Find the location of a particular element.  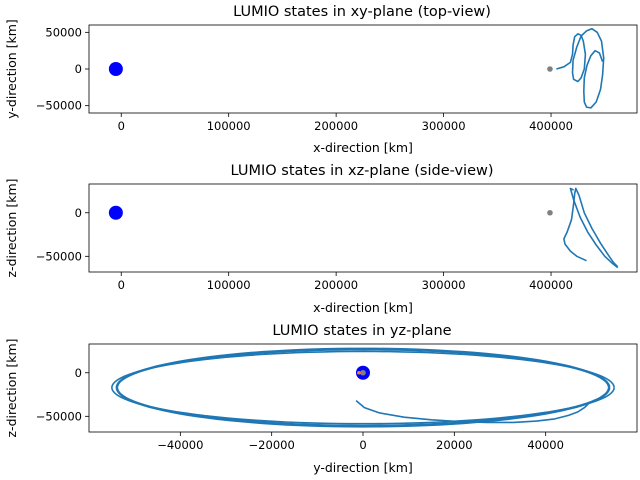

x-tick-label: −40000 is located at coordinates (180, 445).